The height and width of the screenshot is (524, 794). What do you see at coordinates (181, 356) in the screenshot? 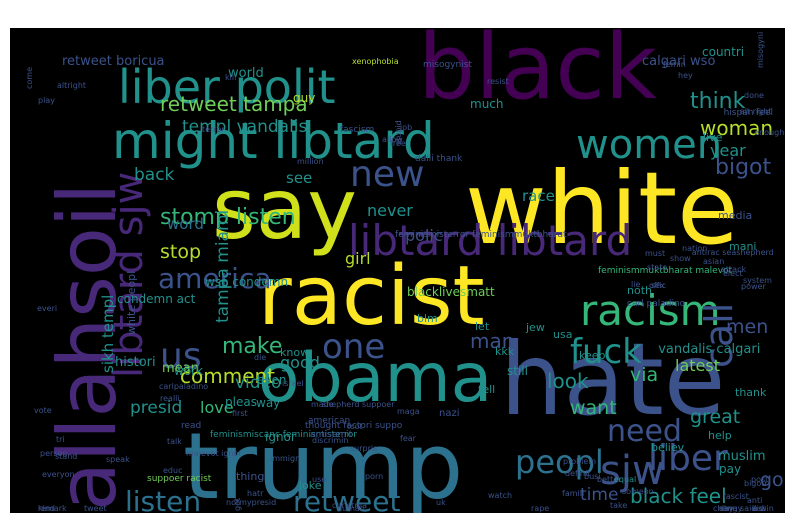
I see `word-17: us` at bounding box center [181, 356].